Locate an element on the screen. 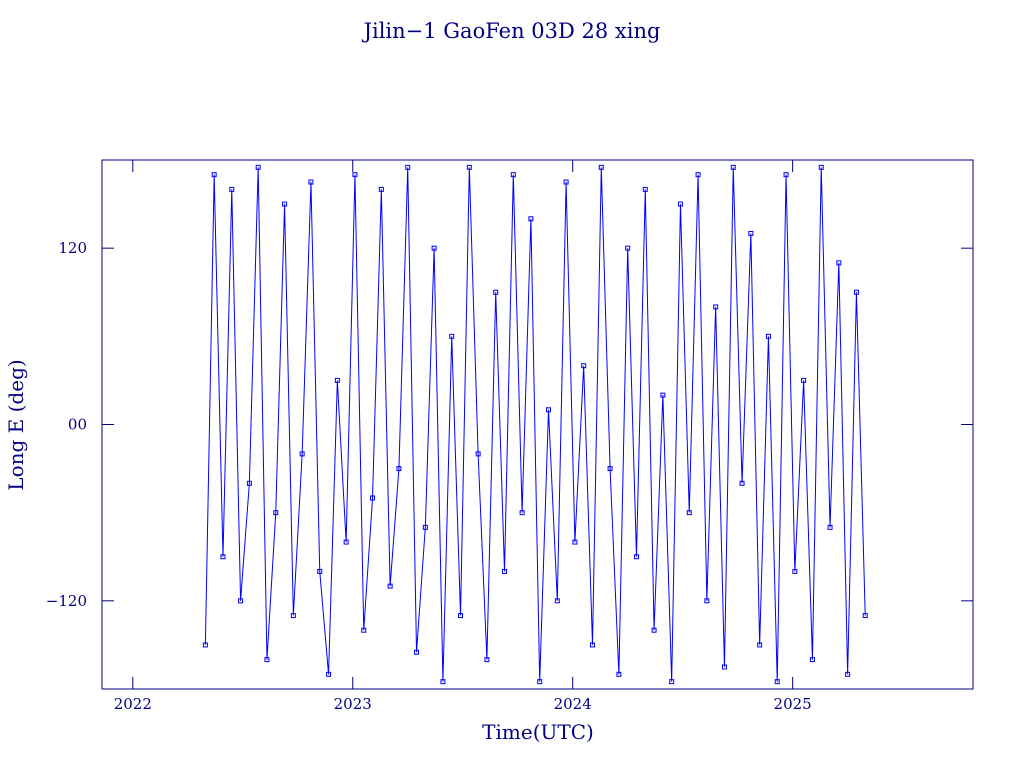 The image size is (1024, 773). x-tick-label: 2025 is located at coordinates (793, 704).